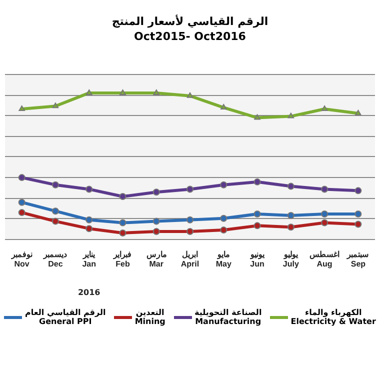  What do you see at coordinates (190, 36) in the screenshot?
I see `chart-subtitle: Oct2015- Oct2016` at bounding box center [190, 36].